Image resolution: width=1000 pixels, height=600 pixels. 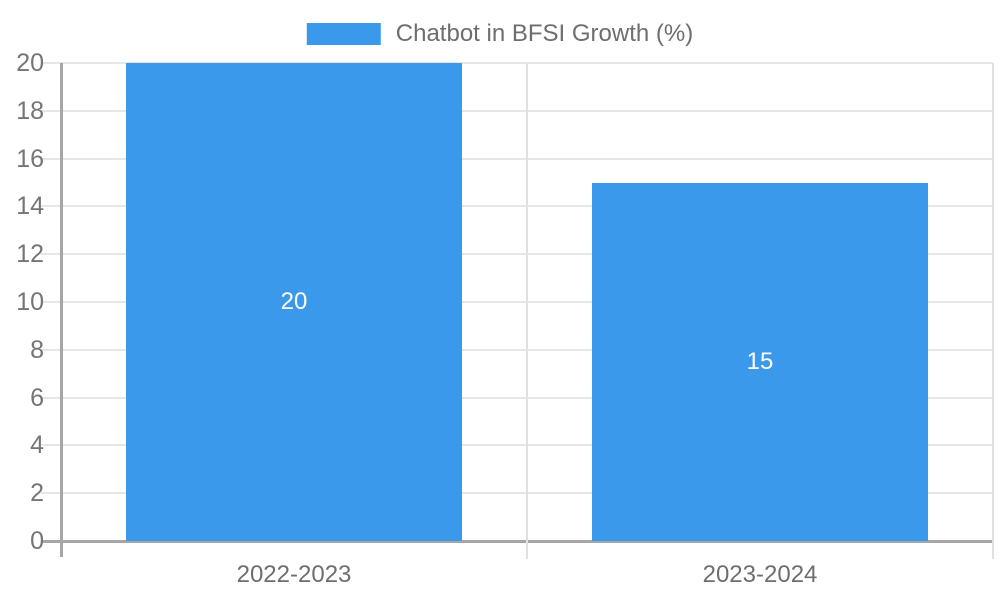 What do you see at coordinates (993, 311) in the screenshot?
I see `plot-right-edge` at bounding box center [993, 311].